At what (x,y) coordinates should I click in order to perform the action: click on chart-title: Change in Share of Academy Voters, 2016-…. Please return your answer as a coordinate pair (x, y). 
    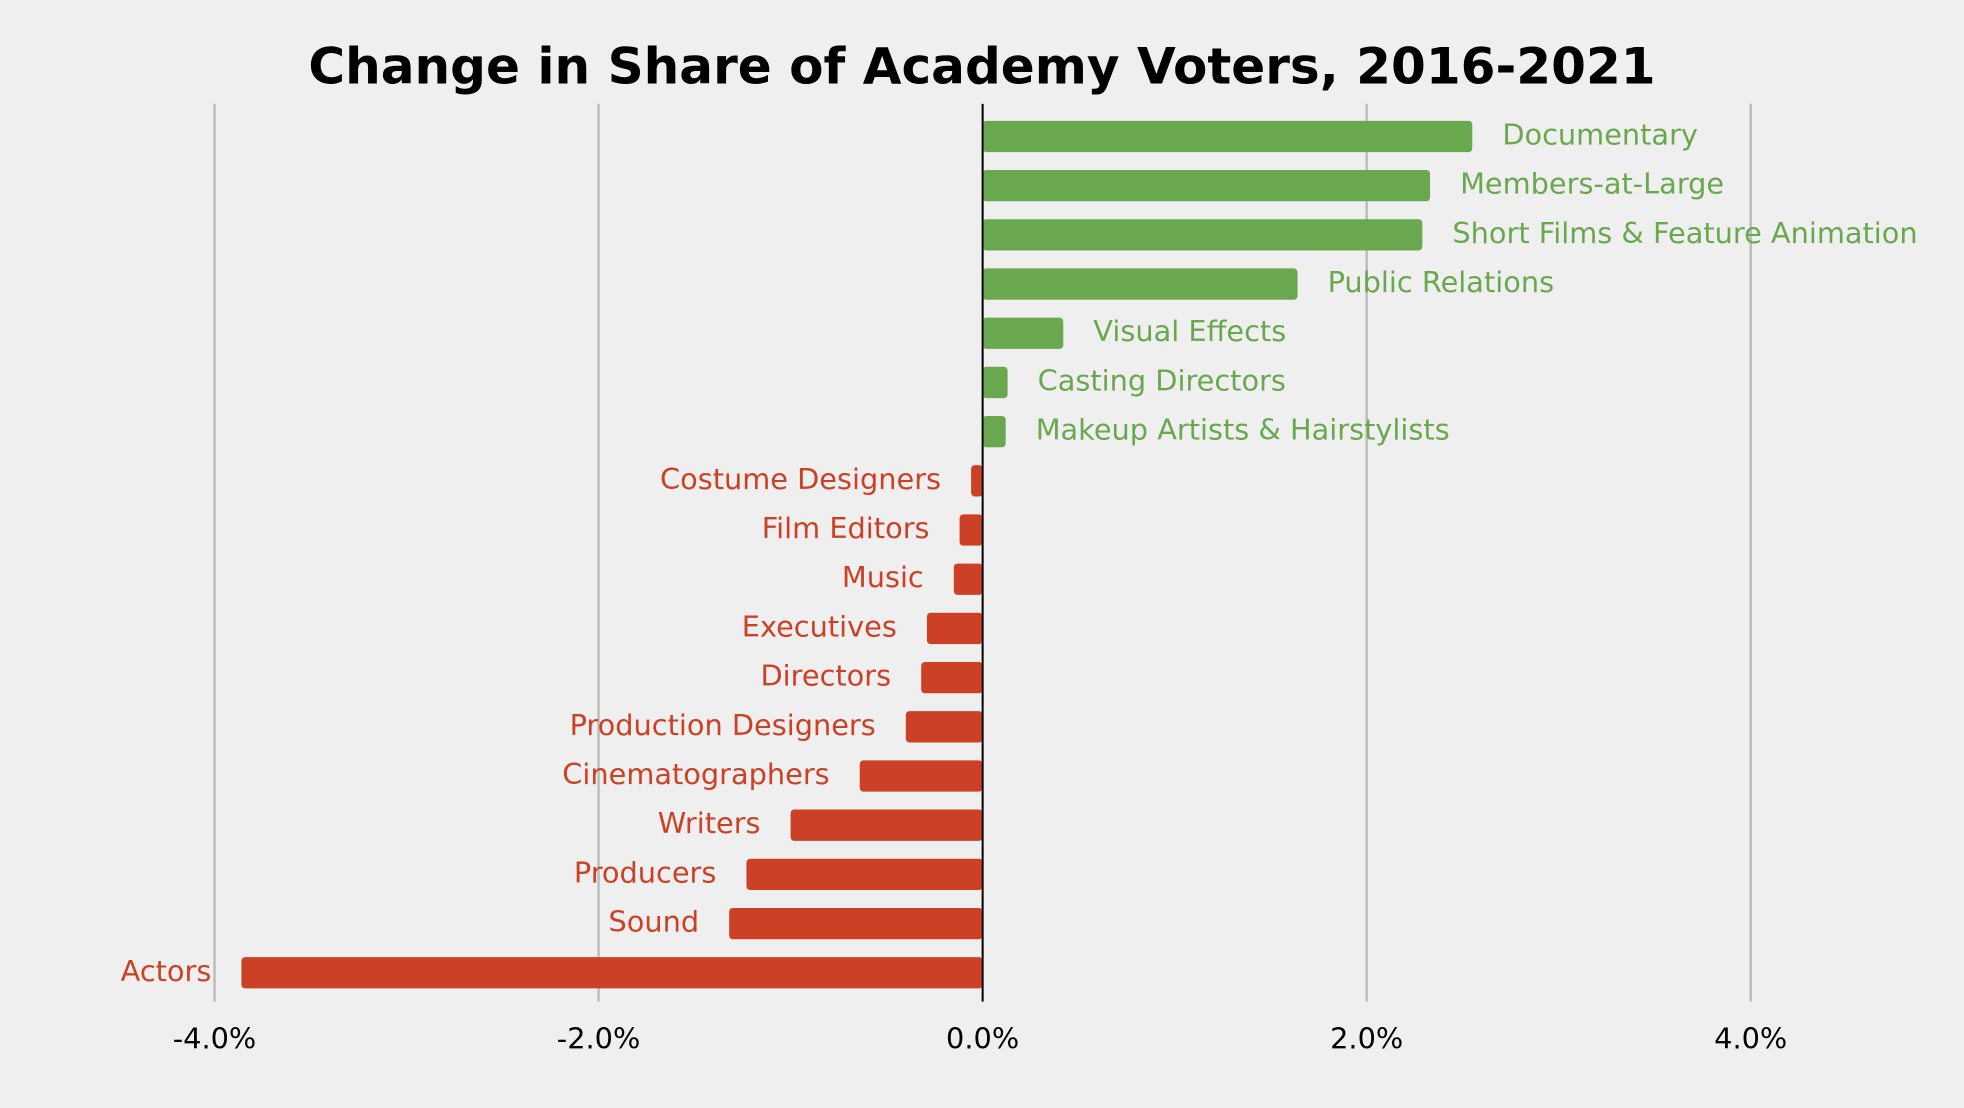
    Looking at the image, I should click on (981, 67).